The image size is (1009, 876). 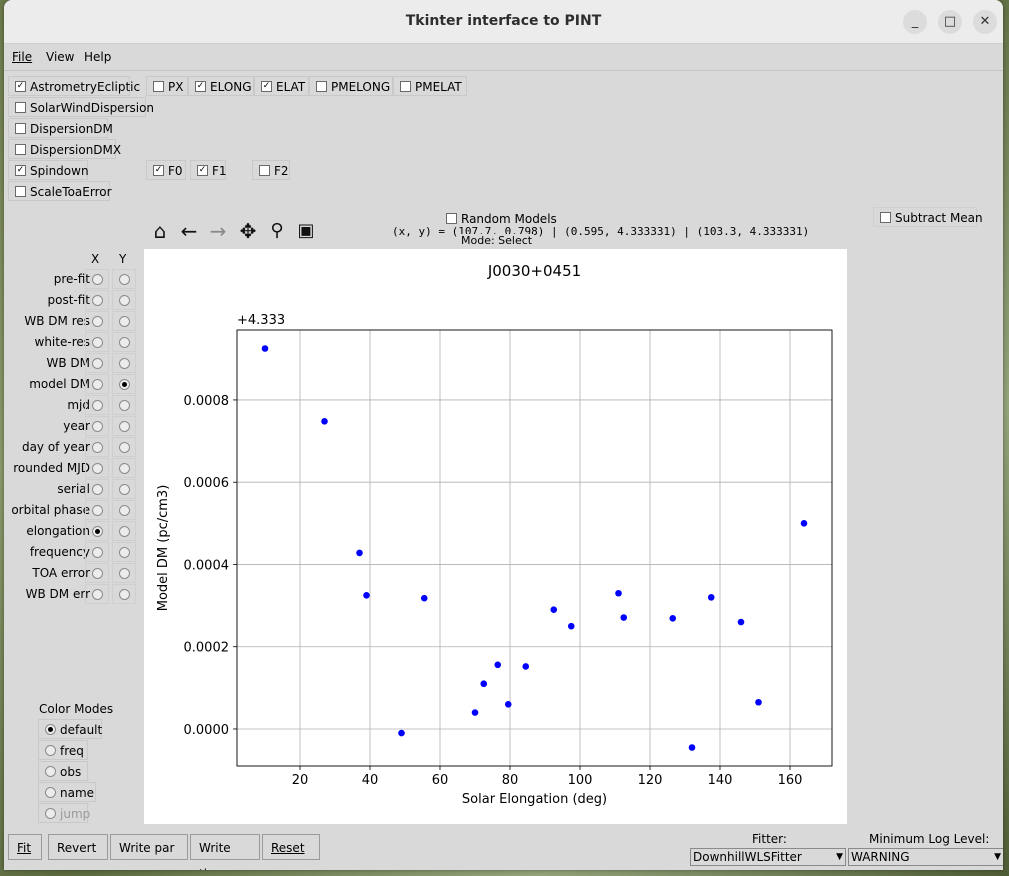 What do you see at coordinates (97, 363) in the screenshot?
I see `x-axis-radio-wb-dm` at bounding box center [97, 363].